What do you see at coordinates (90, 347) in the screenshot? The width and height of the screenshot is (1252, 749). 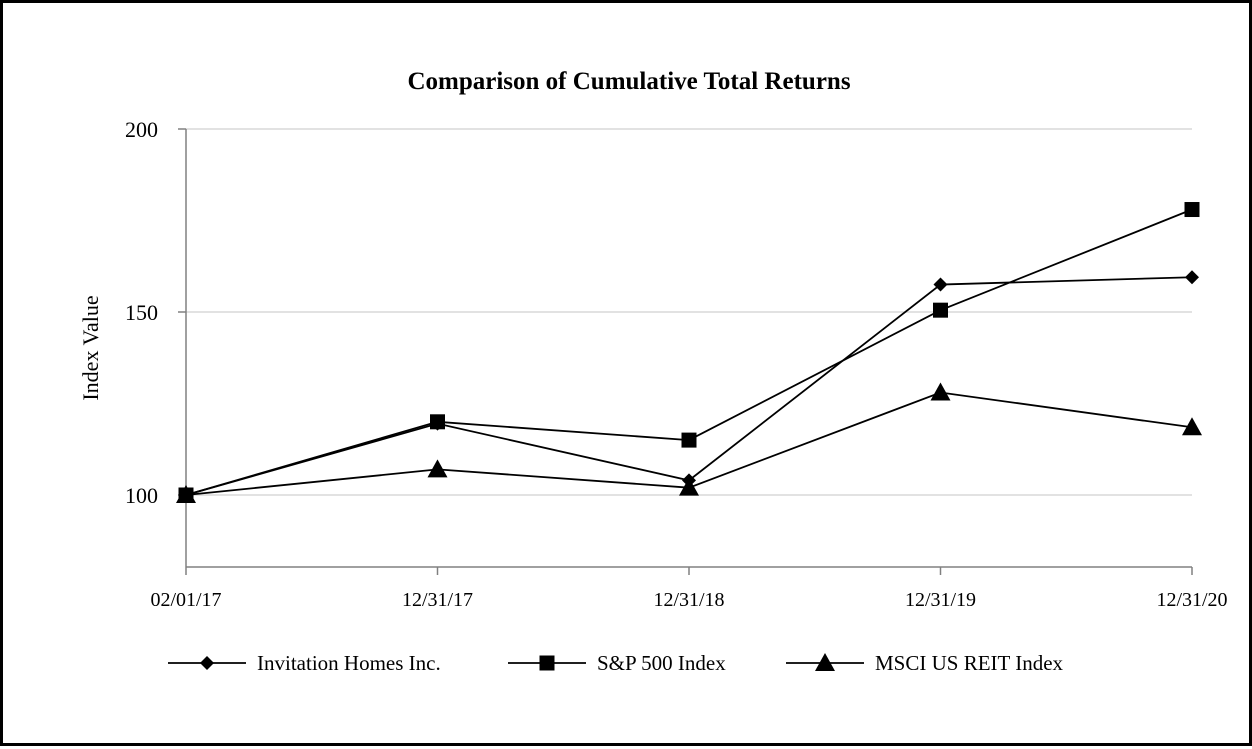 I see `y-axis-label: Index Value` at bounding box center [90, 347].